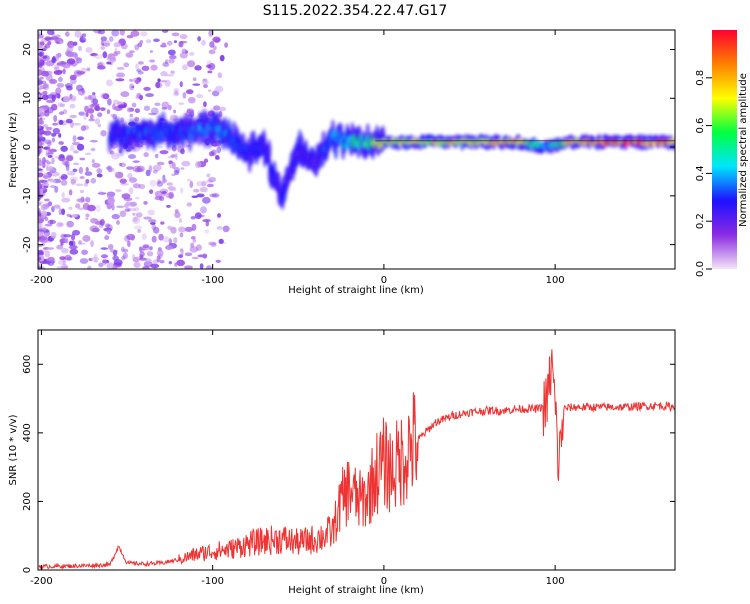 This screenshot has height=604, width=750. I want to click on colorbar-gradient, so click(724, 149).